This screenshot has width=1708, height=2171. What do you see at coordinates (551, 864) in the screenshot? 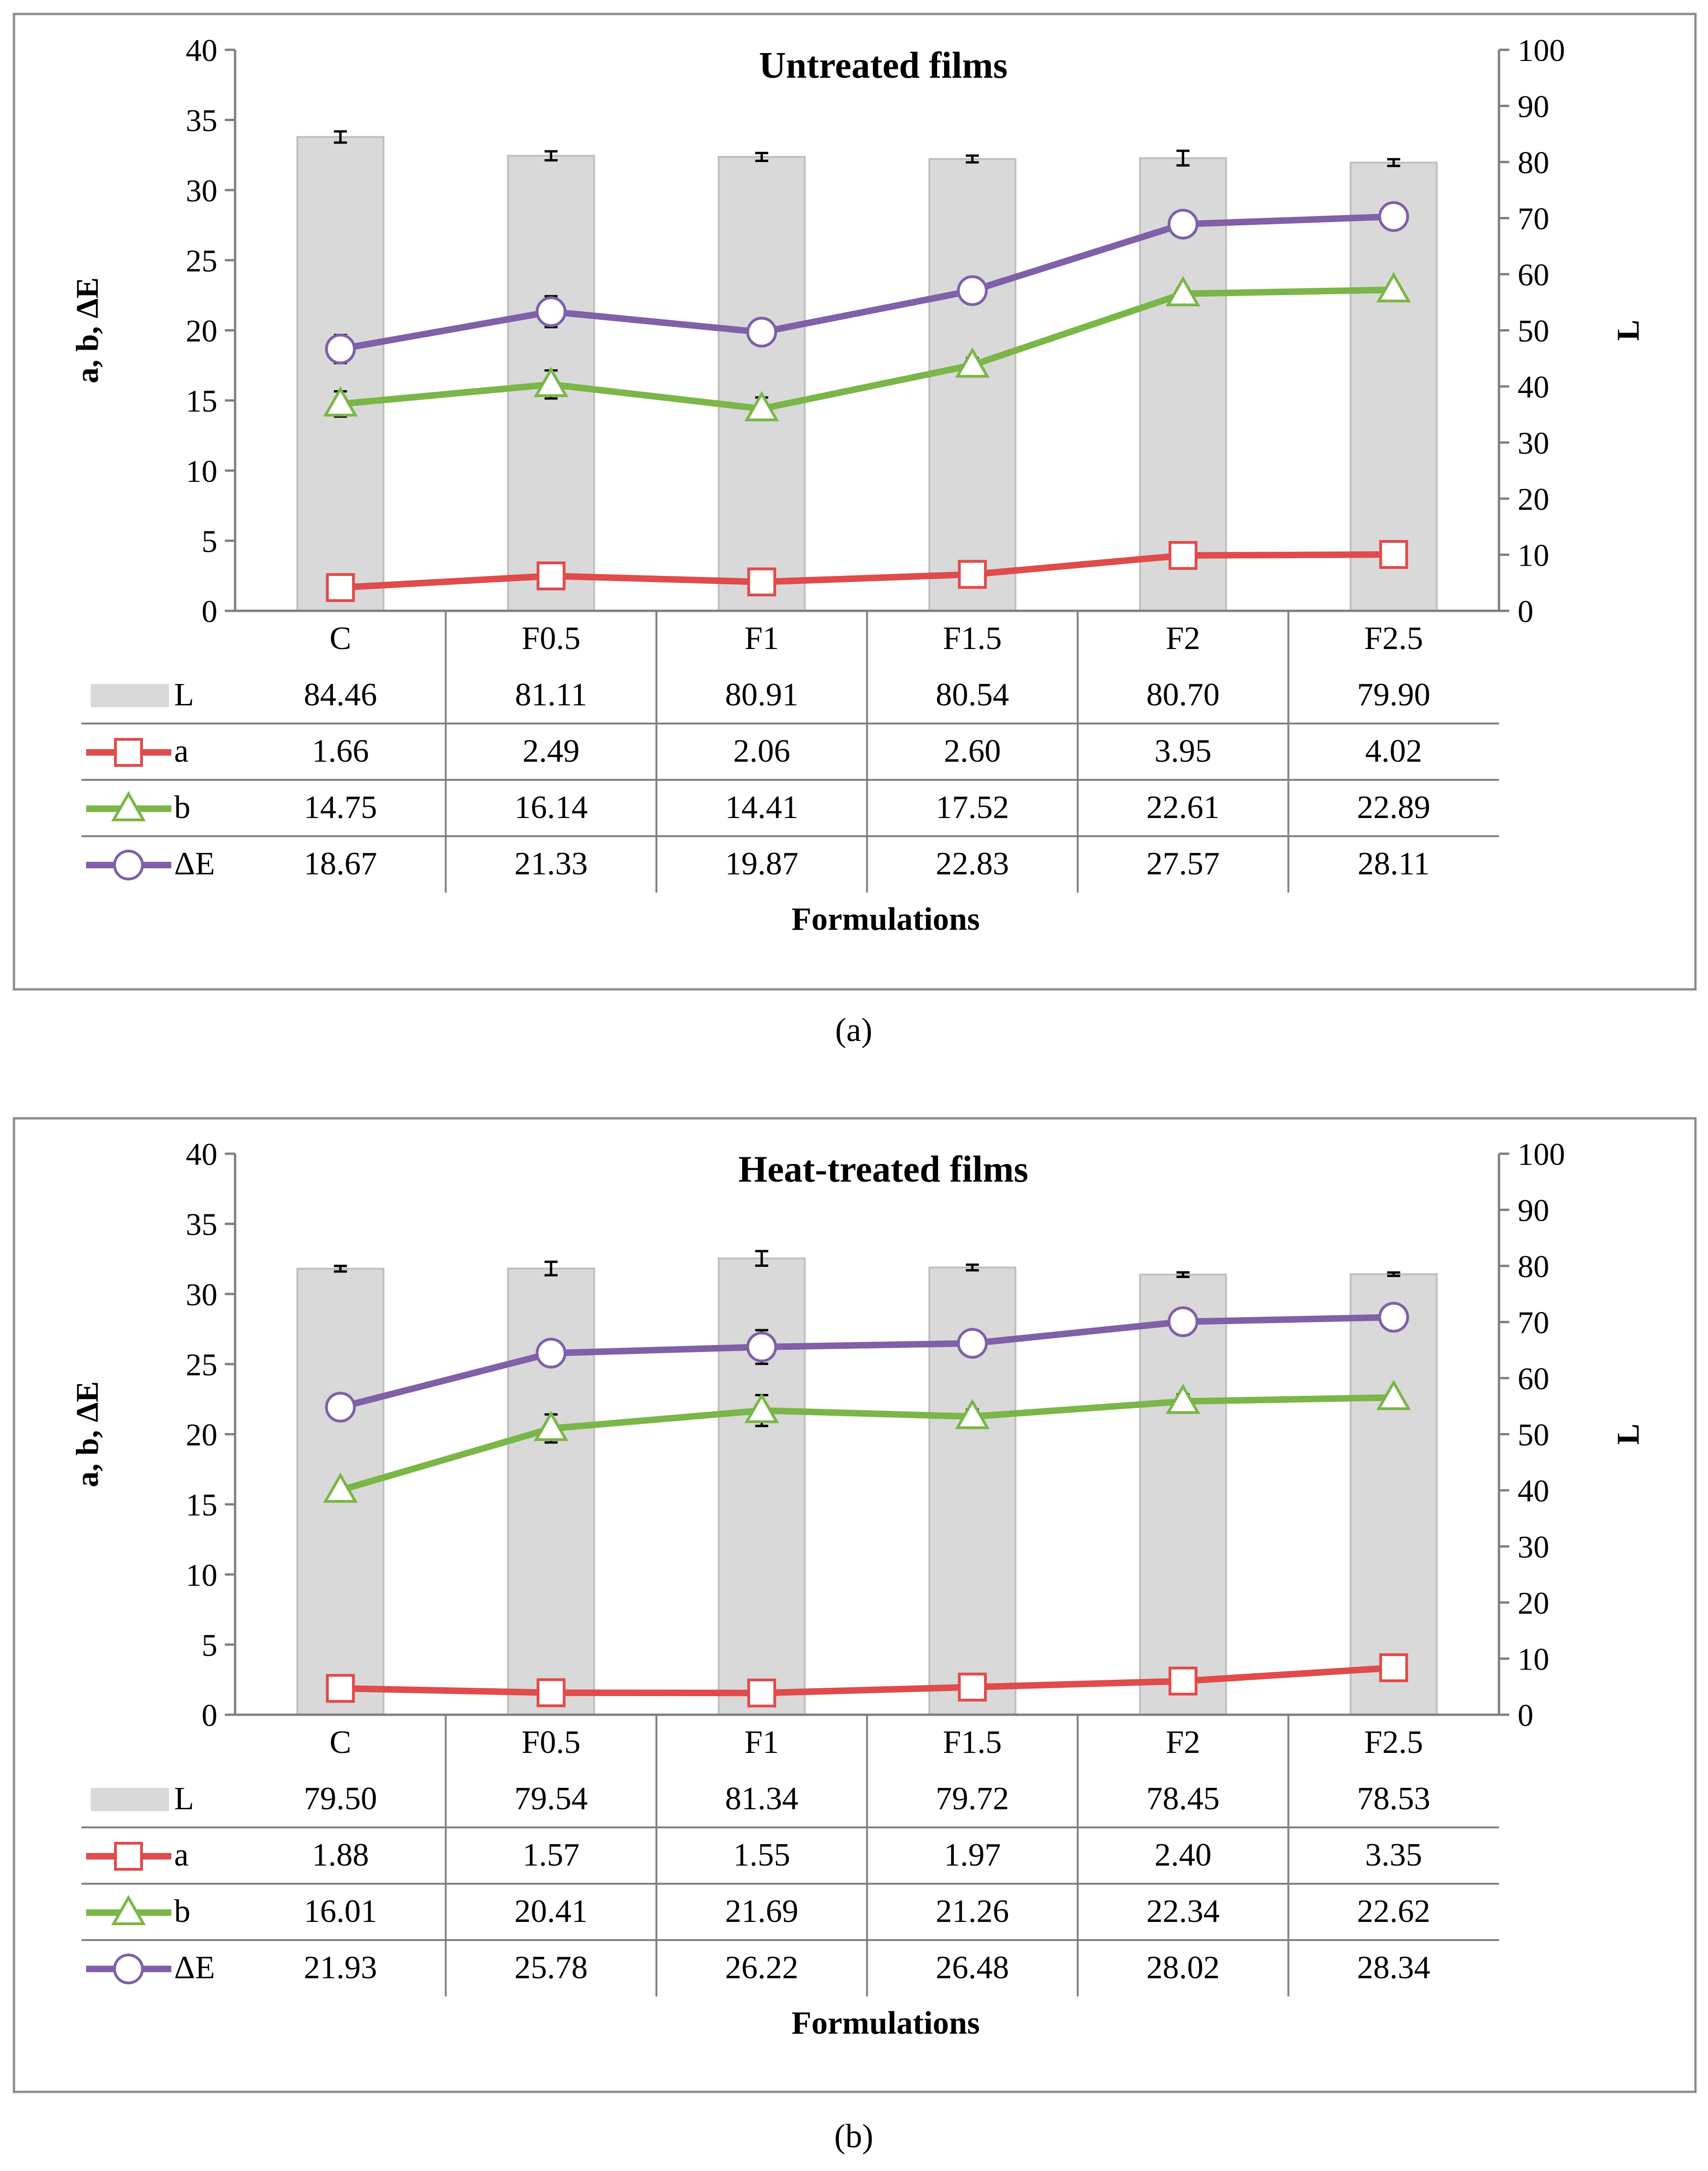
I see `data-table-cell: 21.33` at bounding box center [551, 864].